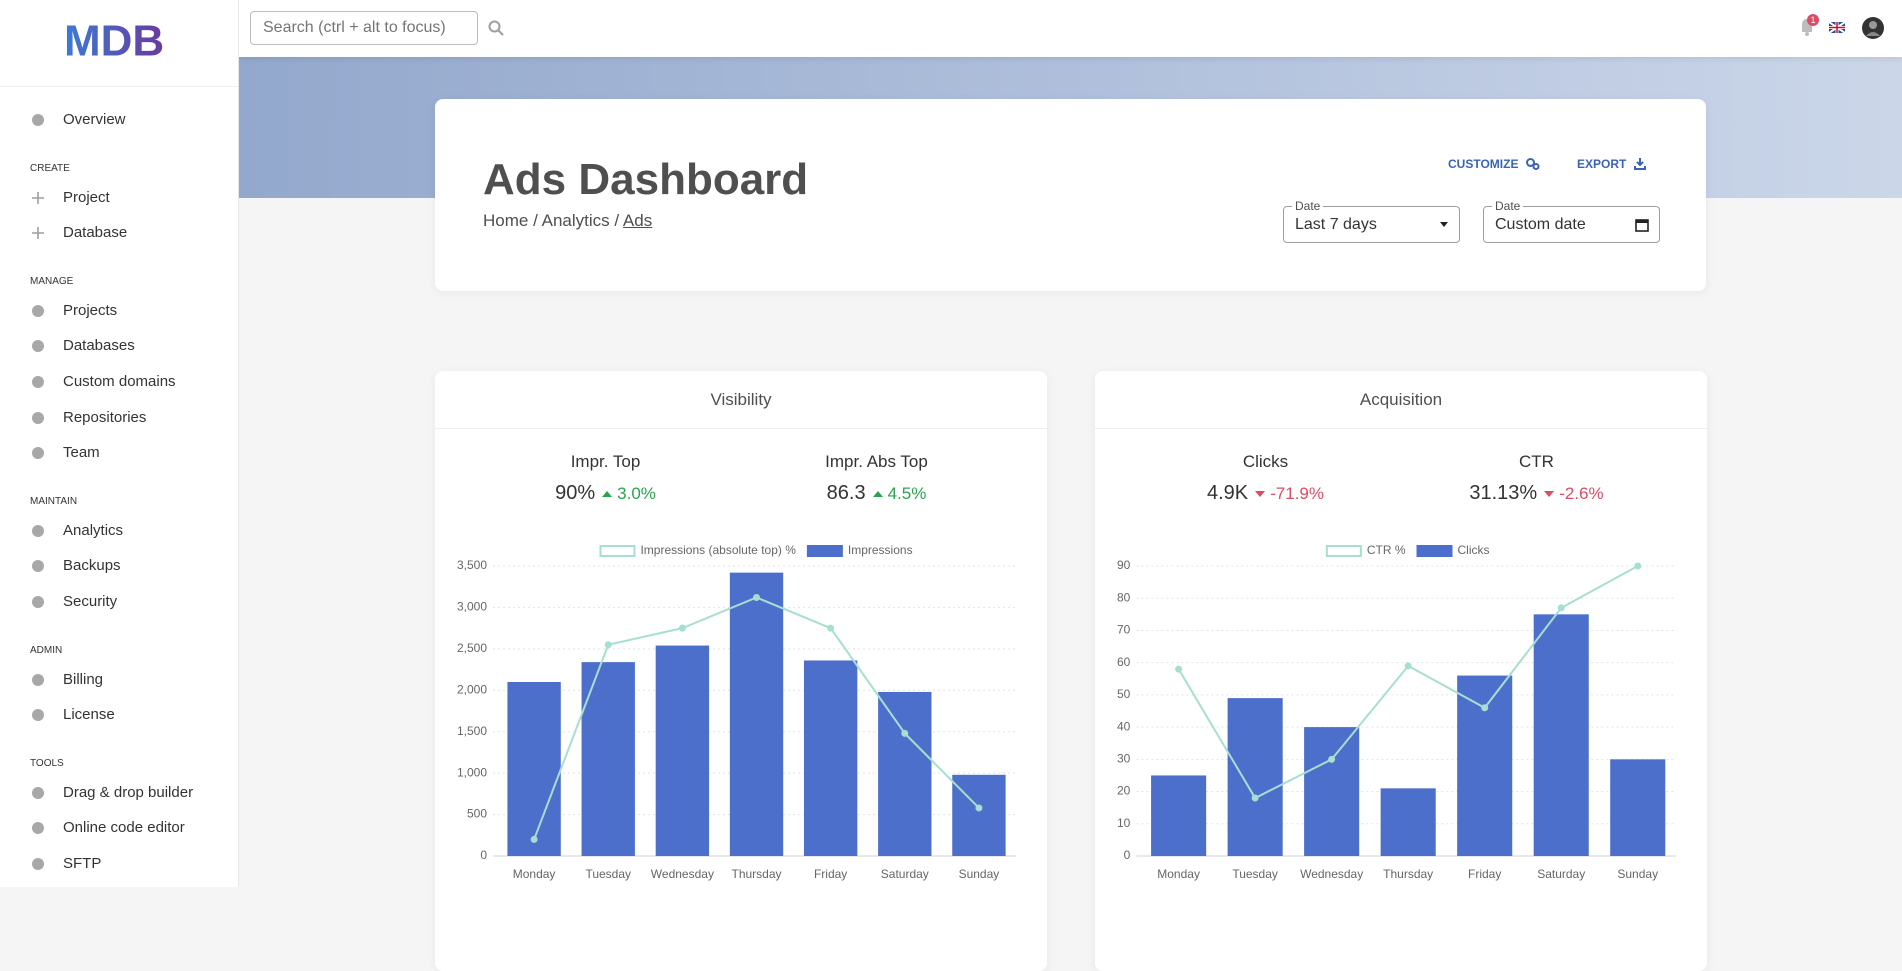 The height and width of the screenshot is (971, 1902). I want to click on nav-section-title: MAINTAIN, so click(54, 501).